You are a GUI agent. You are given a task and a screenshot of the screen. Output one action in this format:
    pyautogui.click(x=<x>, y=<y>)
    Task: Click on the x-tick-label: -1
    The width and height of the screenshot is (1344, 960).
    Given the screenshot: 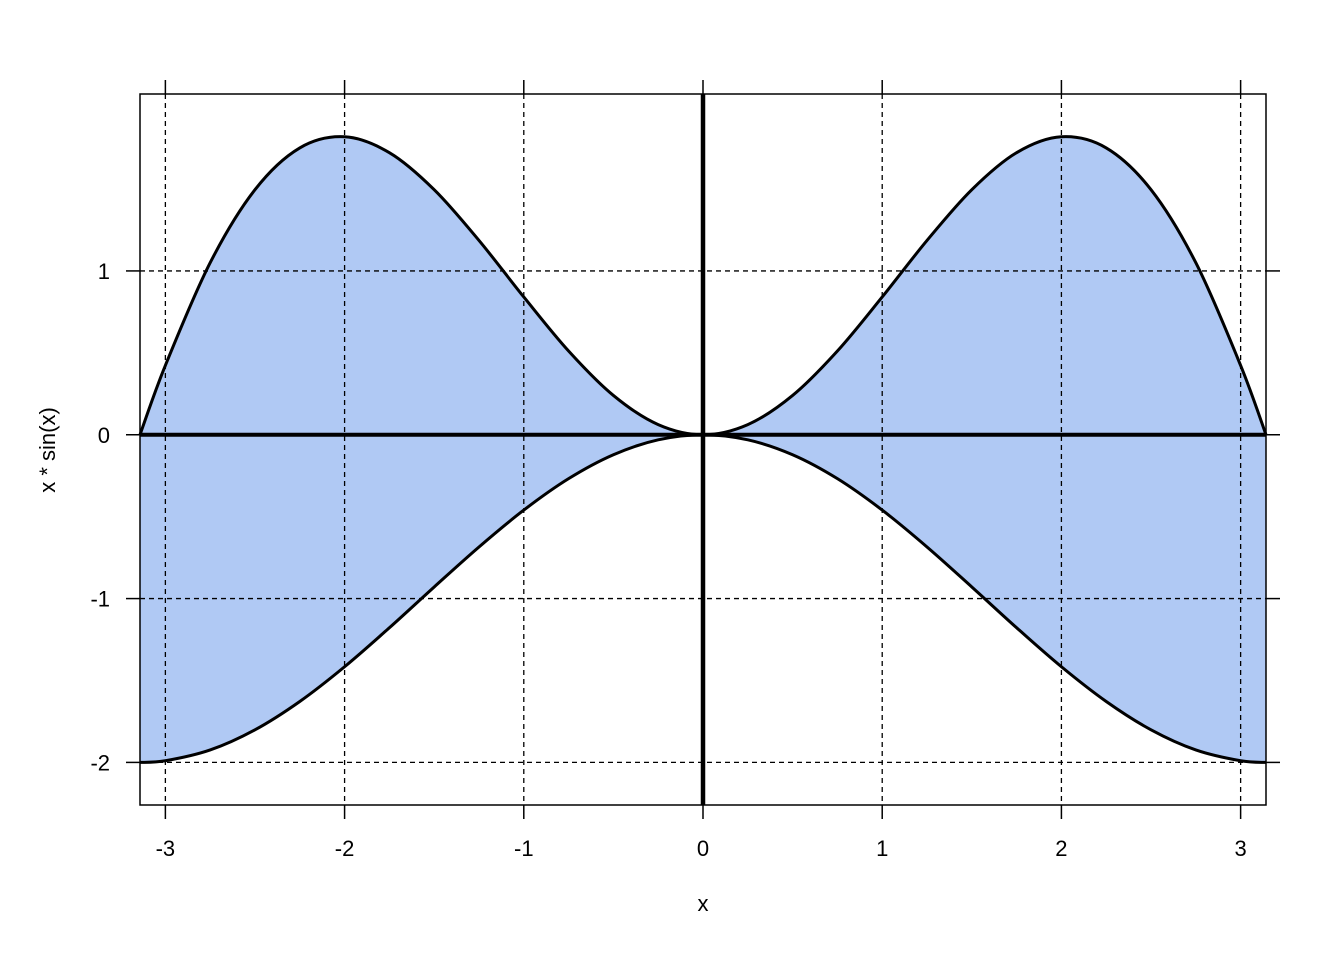 What is the action you would take?
    pyautogui.click(x=524, y=848)
    